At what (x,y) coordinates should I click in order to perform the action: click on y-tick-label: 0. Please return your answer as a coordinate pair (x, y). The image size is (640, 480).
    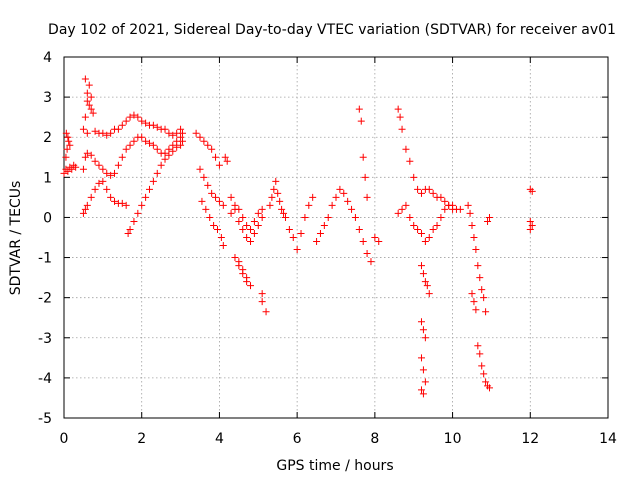
    Looking at the image, I should click on (47, 218).